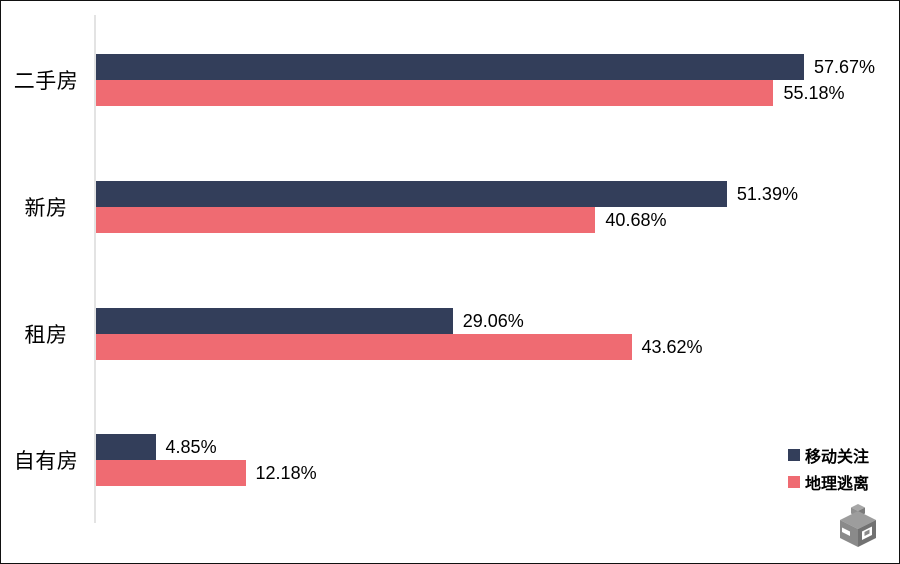 Image resolution: width=900 pixels, height=564 pixels. Describe the element at coordinates (95, 269) in the screenshot. I see `y-axis-line` at that location.